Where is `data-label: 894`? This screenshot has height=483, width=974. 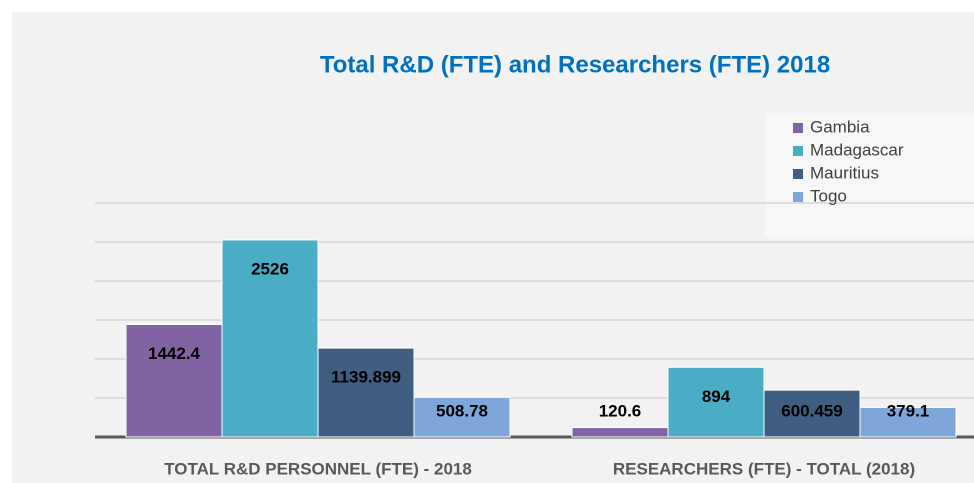
data-label: 894 is located at coordinates (716, 396).